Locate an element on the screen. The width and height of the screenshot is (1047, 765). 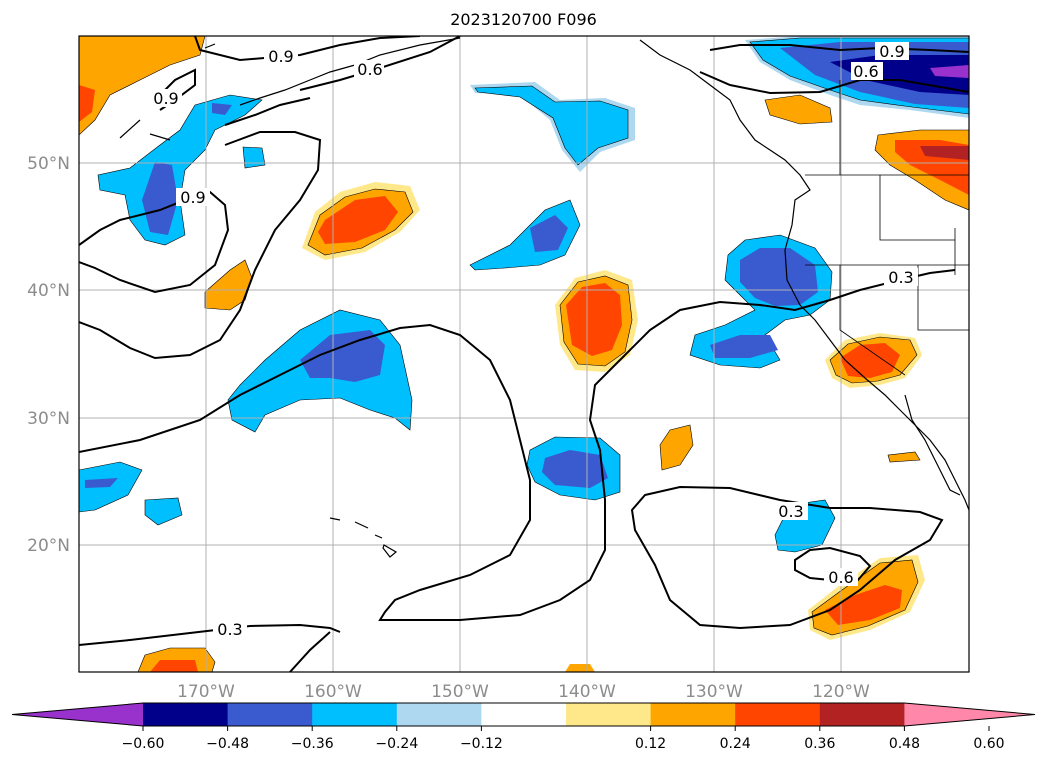
colorbar-tick-label: −0.36 is located at coordinates (312, 744).